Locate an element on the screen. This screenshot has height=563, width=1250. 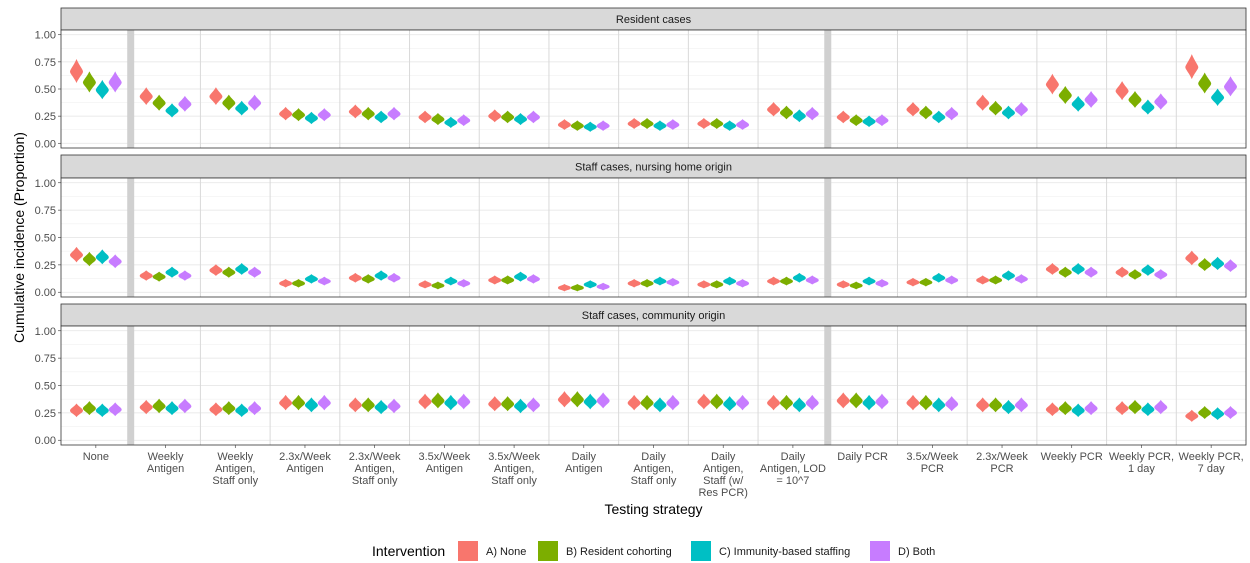
y-axis-title: Cumulative incidence (Proportion) is located at coordinates (19, 237).